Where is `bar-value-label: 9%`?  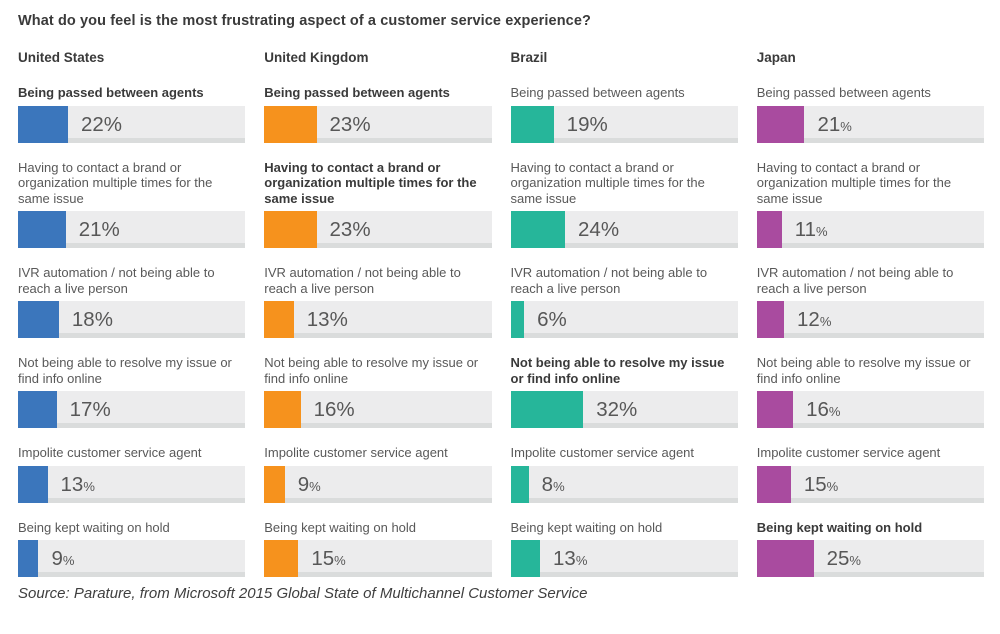
bar-value-label: 9% is located at coordinates (62, 558).